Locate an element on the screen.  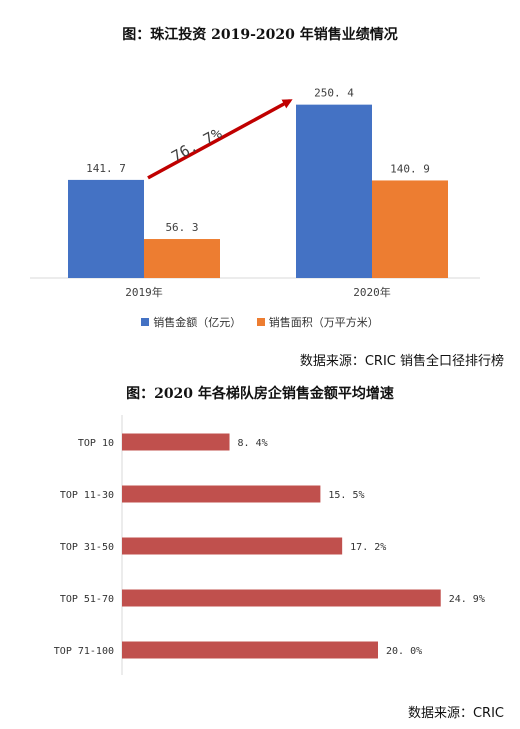
chart1-legend: 销售金额（亿元） 销售面积（万平方米） is located at coordinates (260, 322).